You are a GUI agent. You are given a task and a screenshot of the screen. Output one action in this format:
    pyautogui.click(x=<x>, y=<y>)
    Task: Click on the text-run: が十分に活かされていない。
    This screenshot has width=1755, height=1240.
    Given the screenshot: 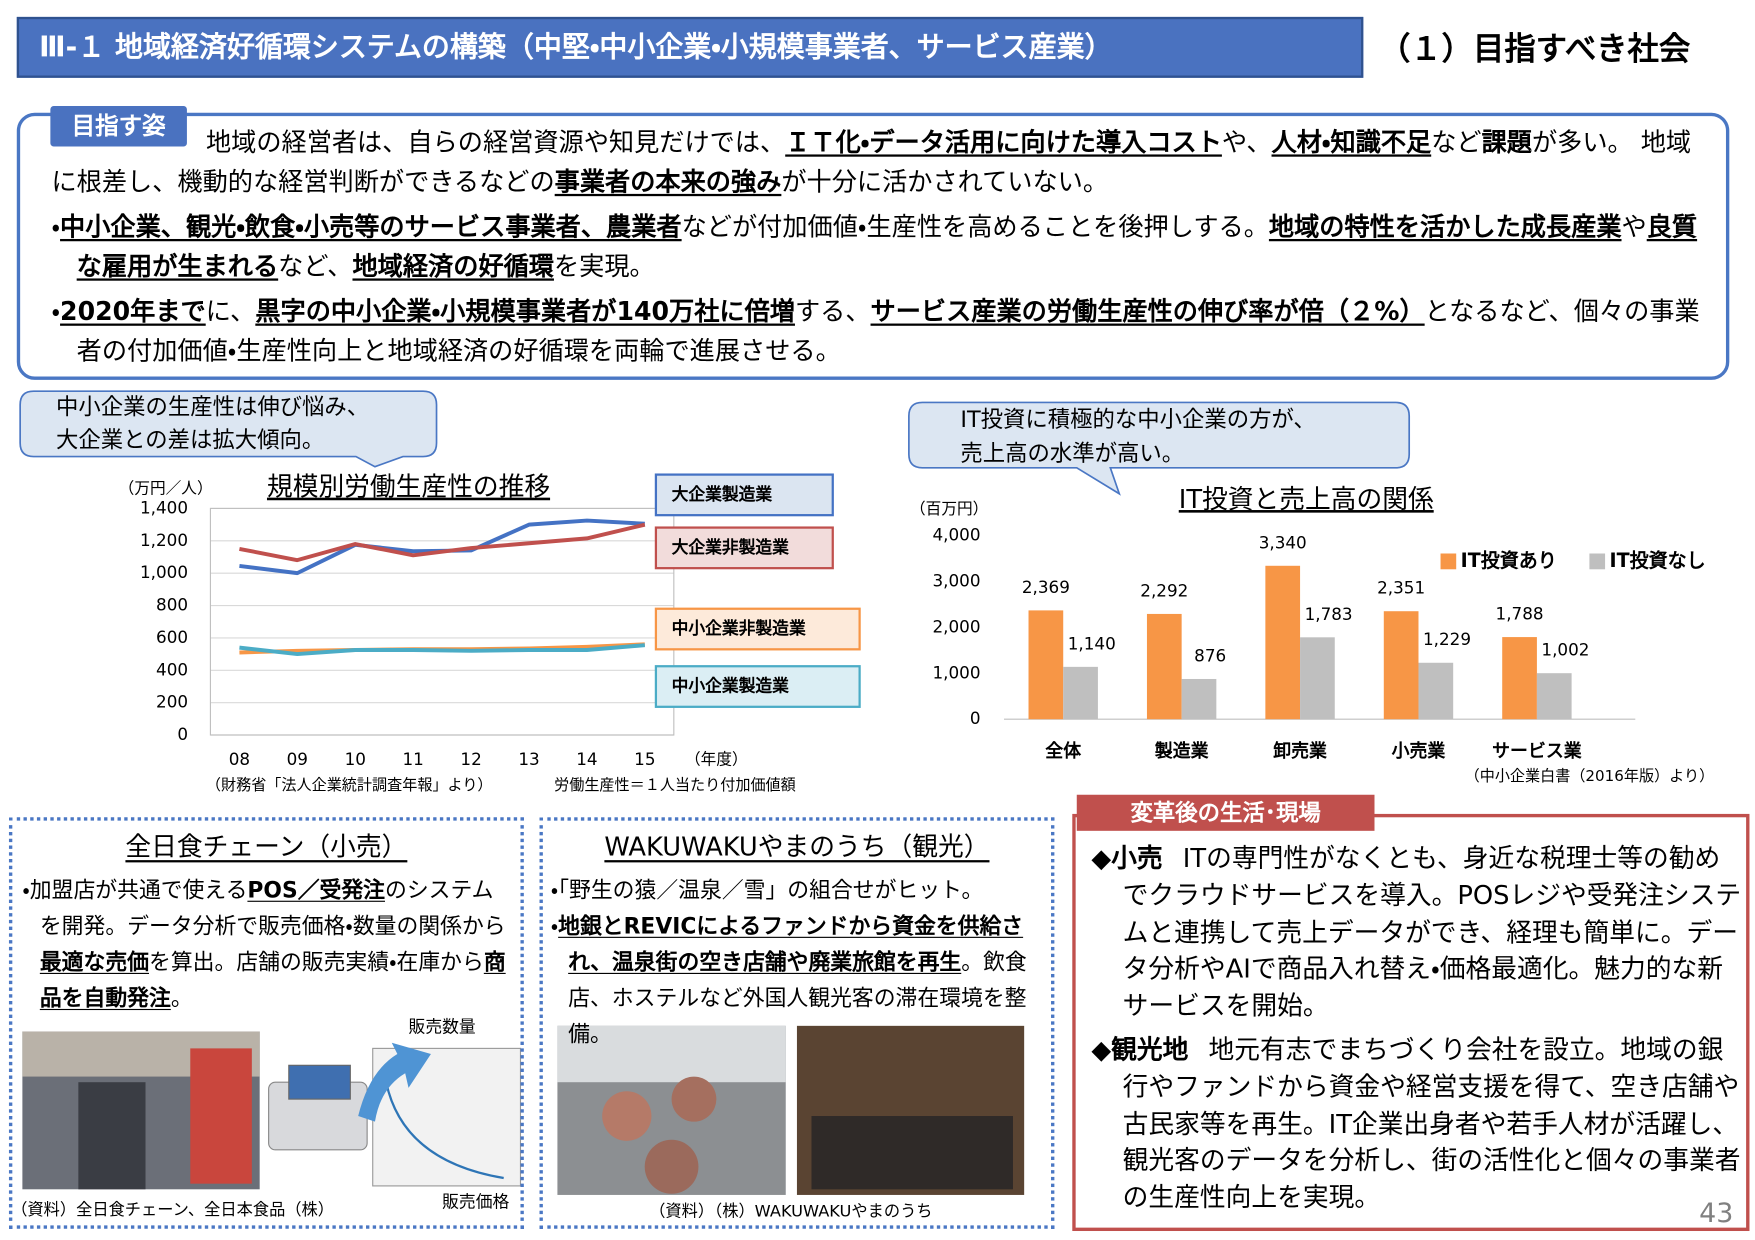 What is the action you would take?
    pyautogui.click(x=945, y=182)
    